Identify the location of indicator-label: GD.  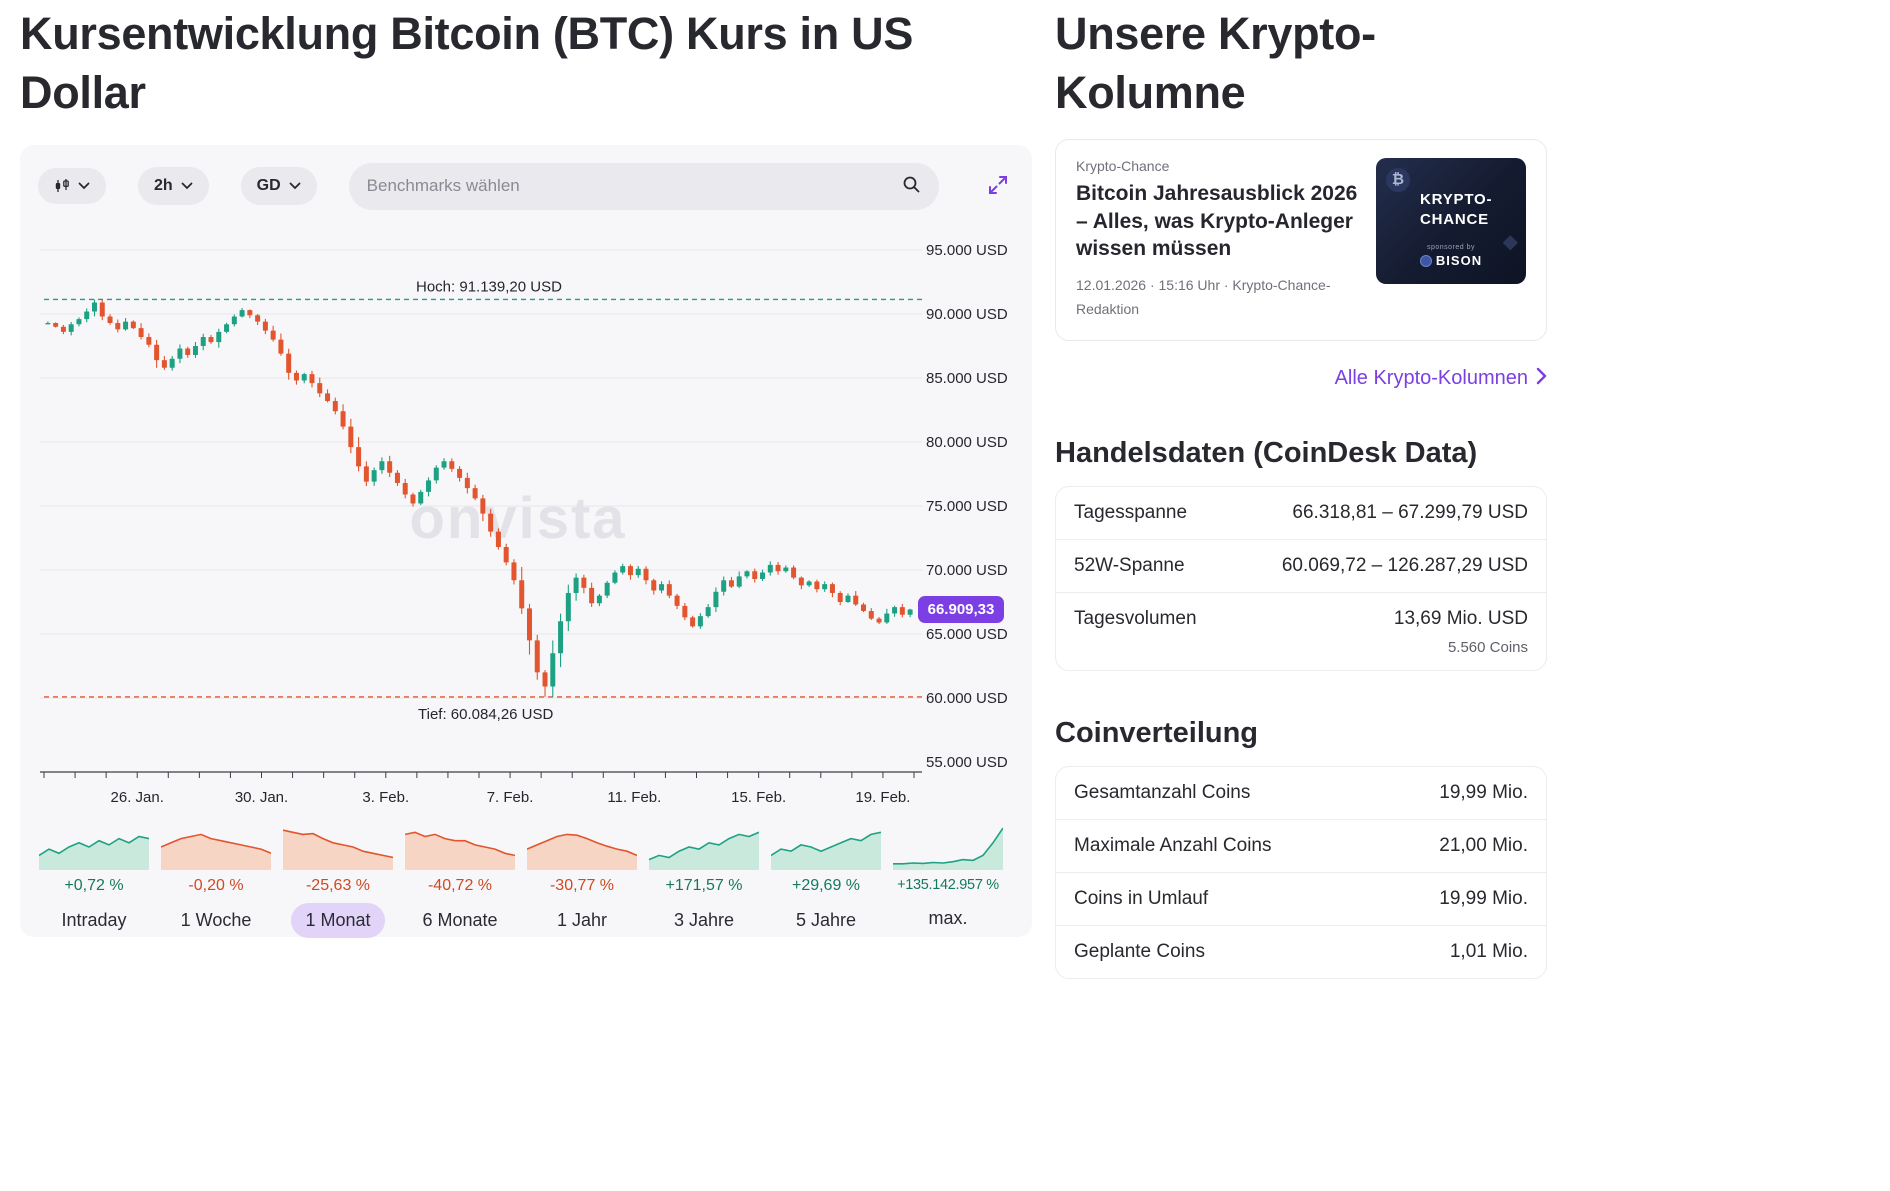
(268, 186).